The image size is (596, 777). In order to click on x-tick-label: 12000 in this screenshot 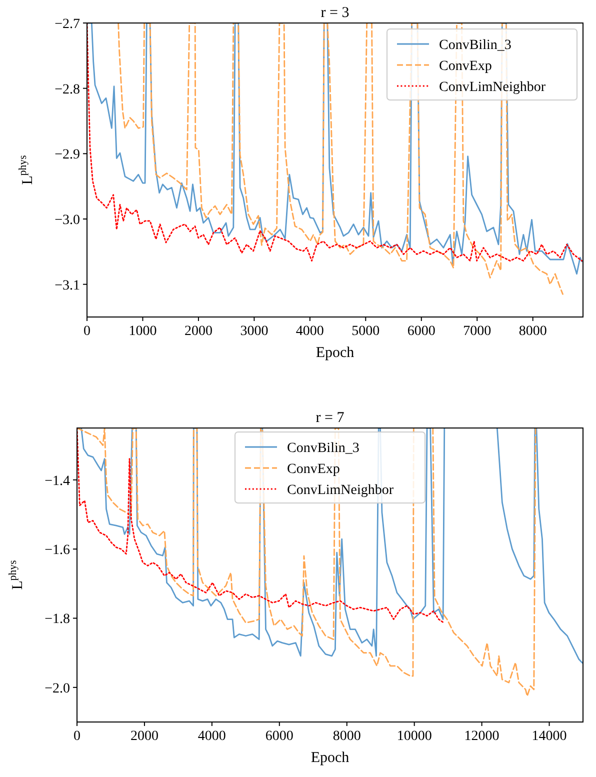, I will do `click(482, 736)`.